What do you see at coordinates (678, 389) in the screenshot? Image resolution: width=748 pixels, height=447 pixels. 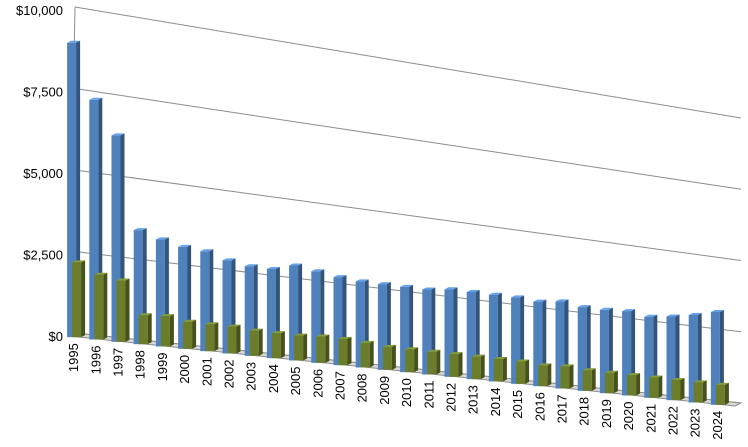 I see `bar-series-2-2022` at bounding box center [678, 389].